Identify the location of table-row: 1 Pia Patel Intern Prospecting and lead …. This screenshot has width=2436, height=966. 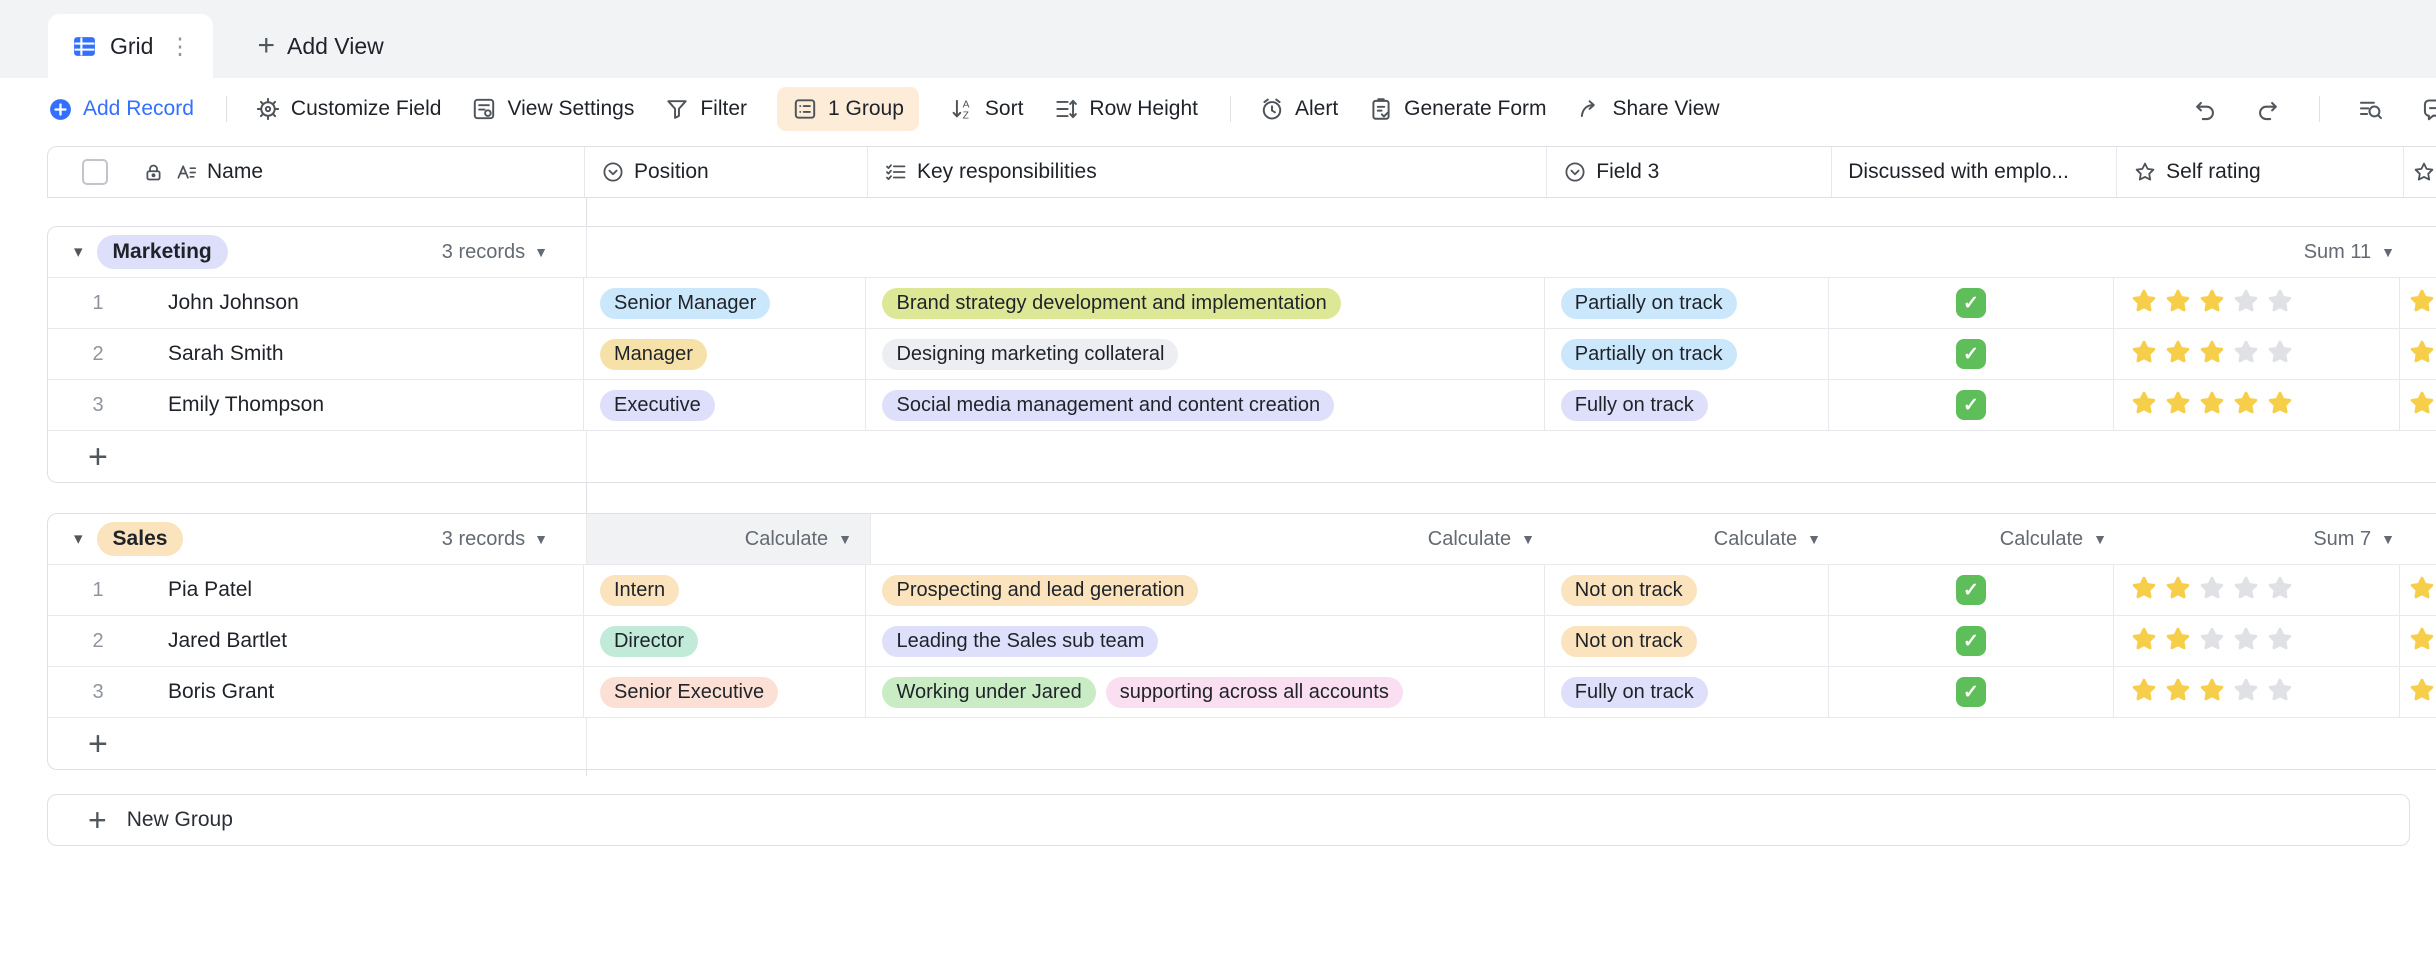
(1242, 590).